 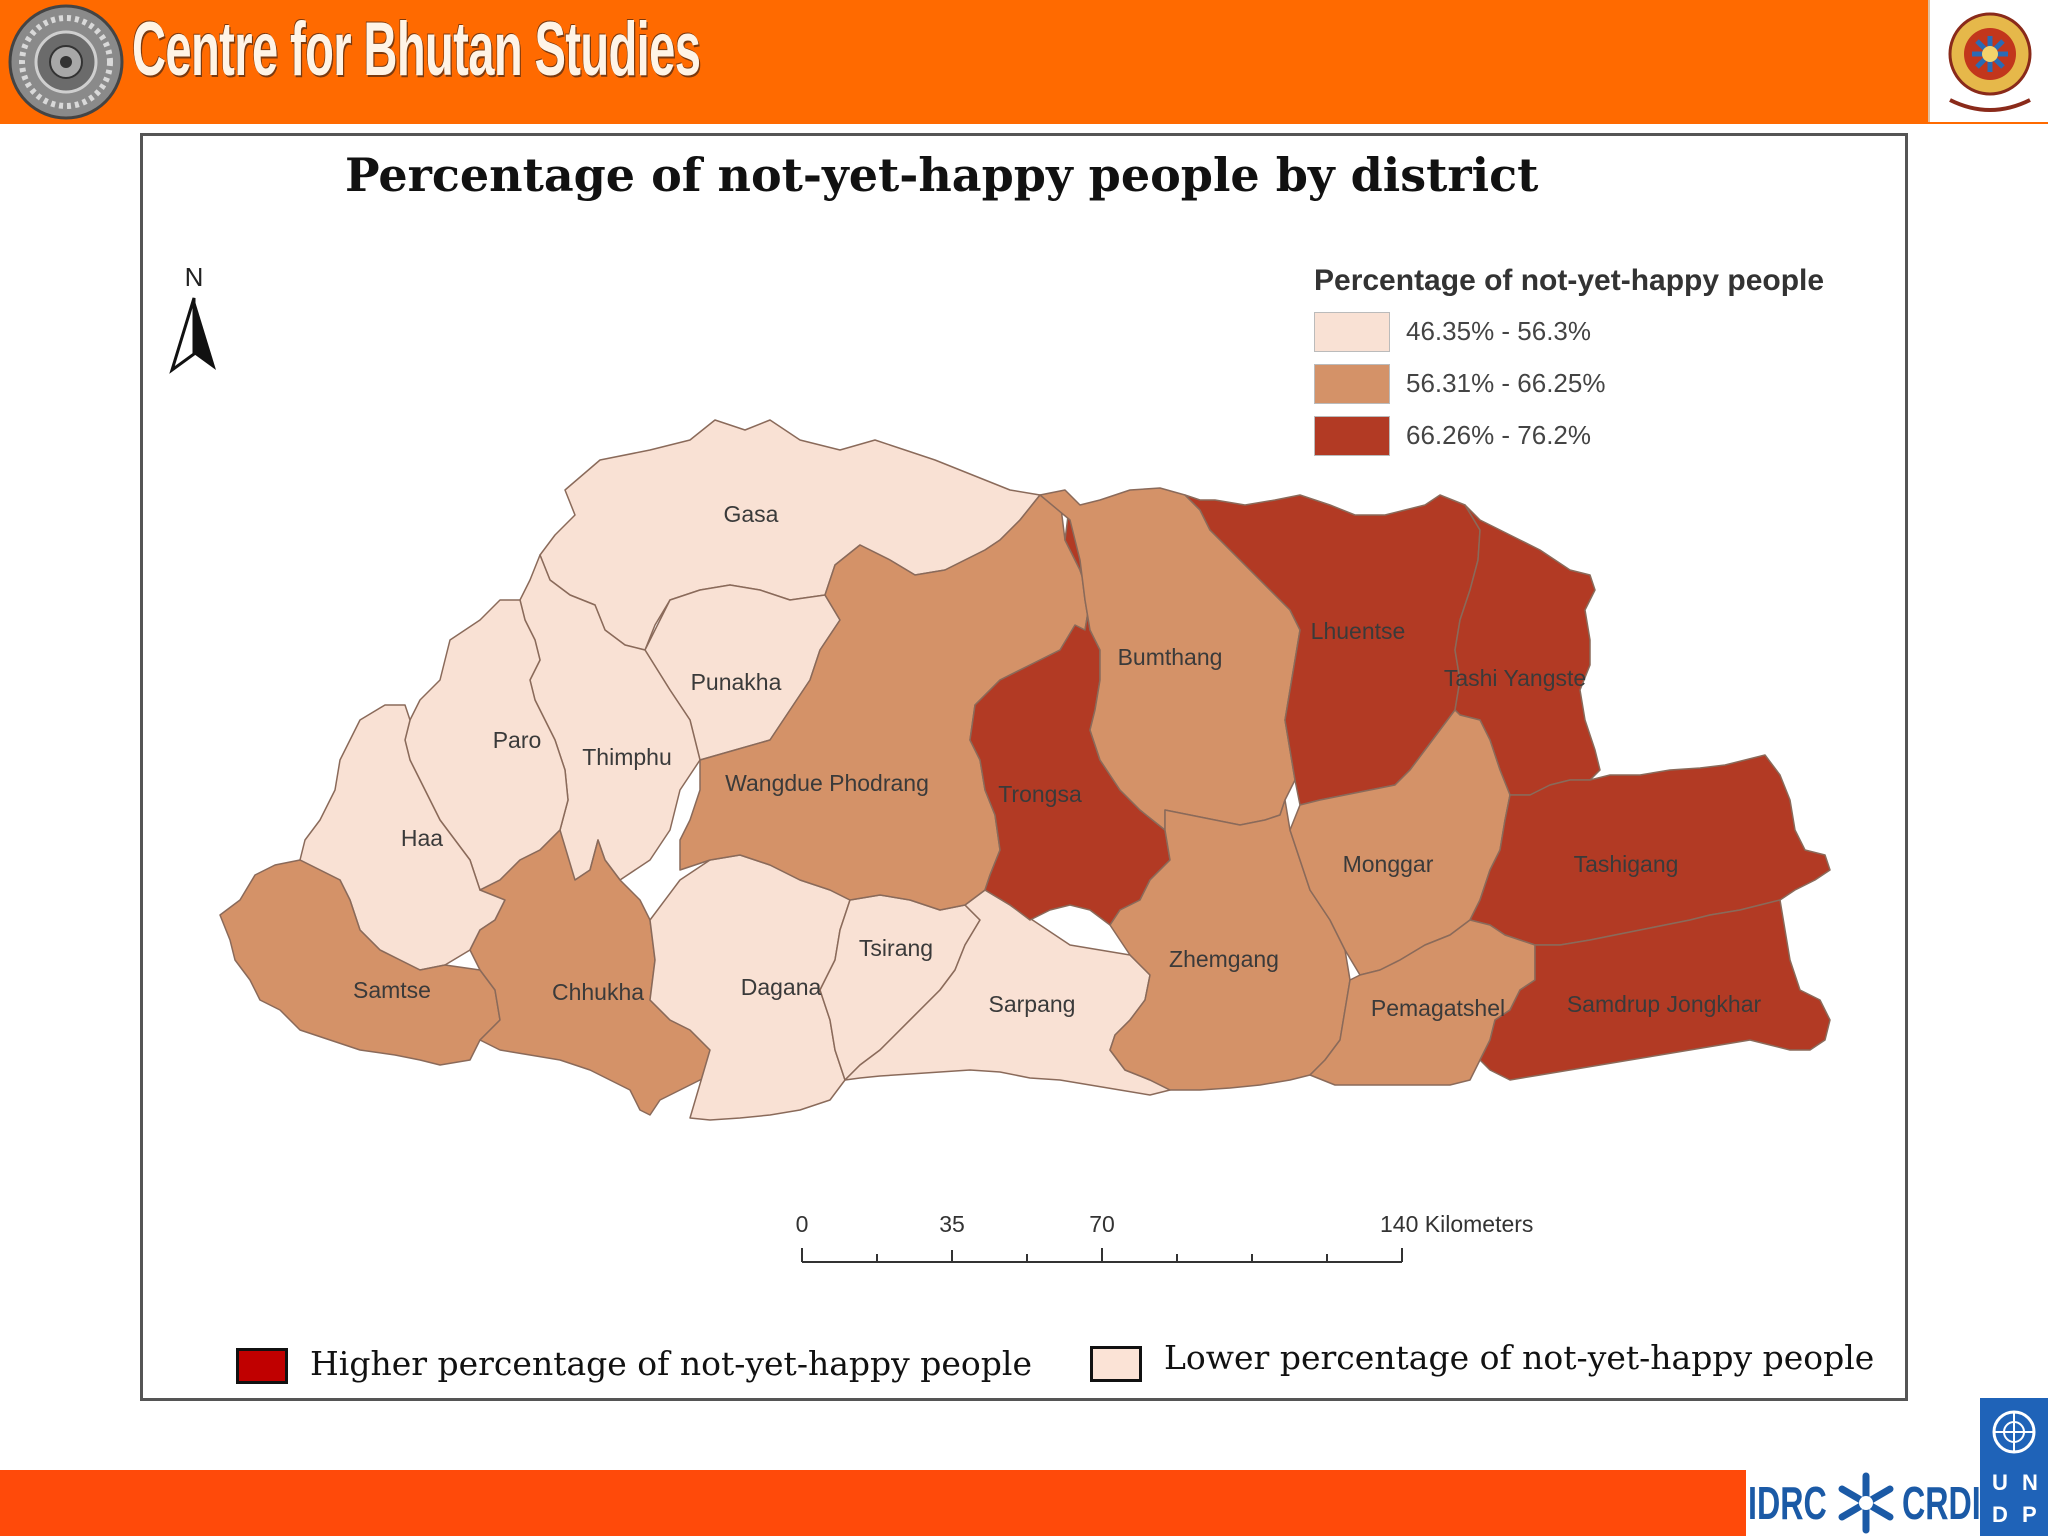 I want to click on idrc-star-icon, so click(x=1866, y=1503).